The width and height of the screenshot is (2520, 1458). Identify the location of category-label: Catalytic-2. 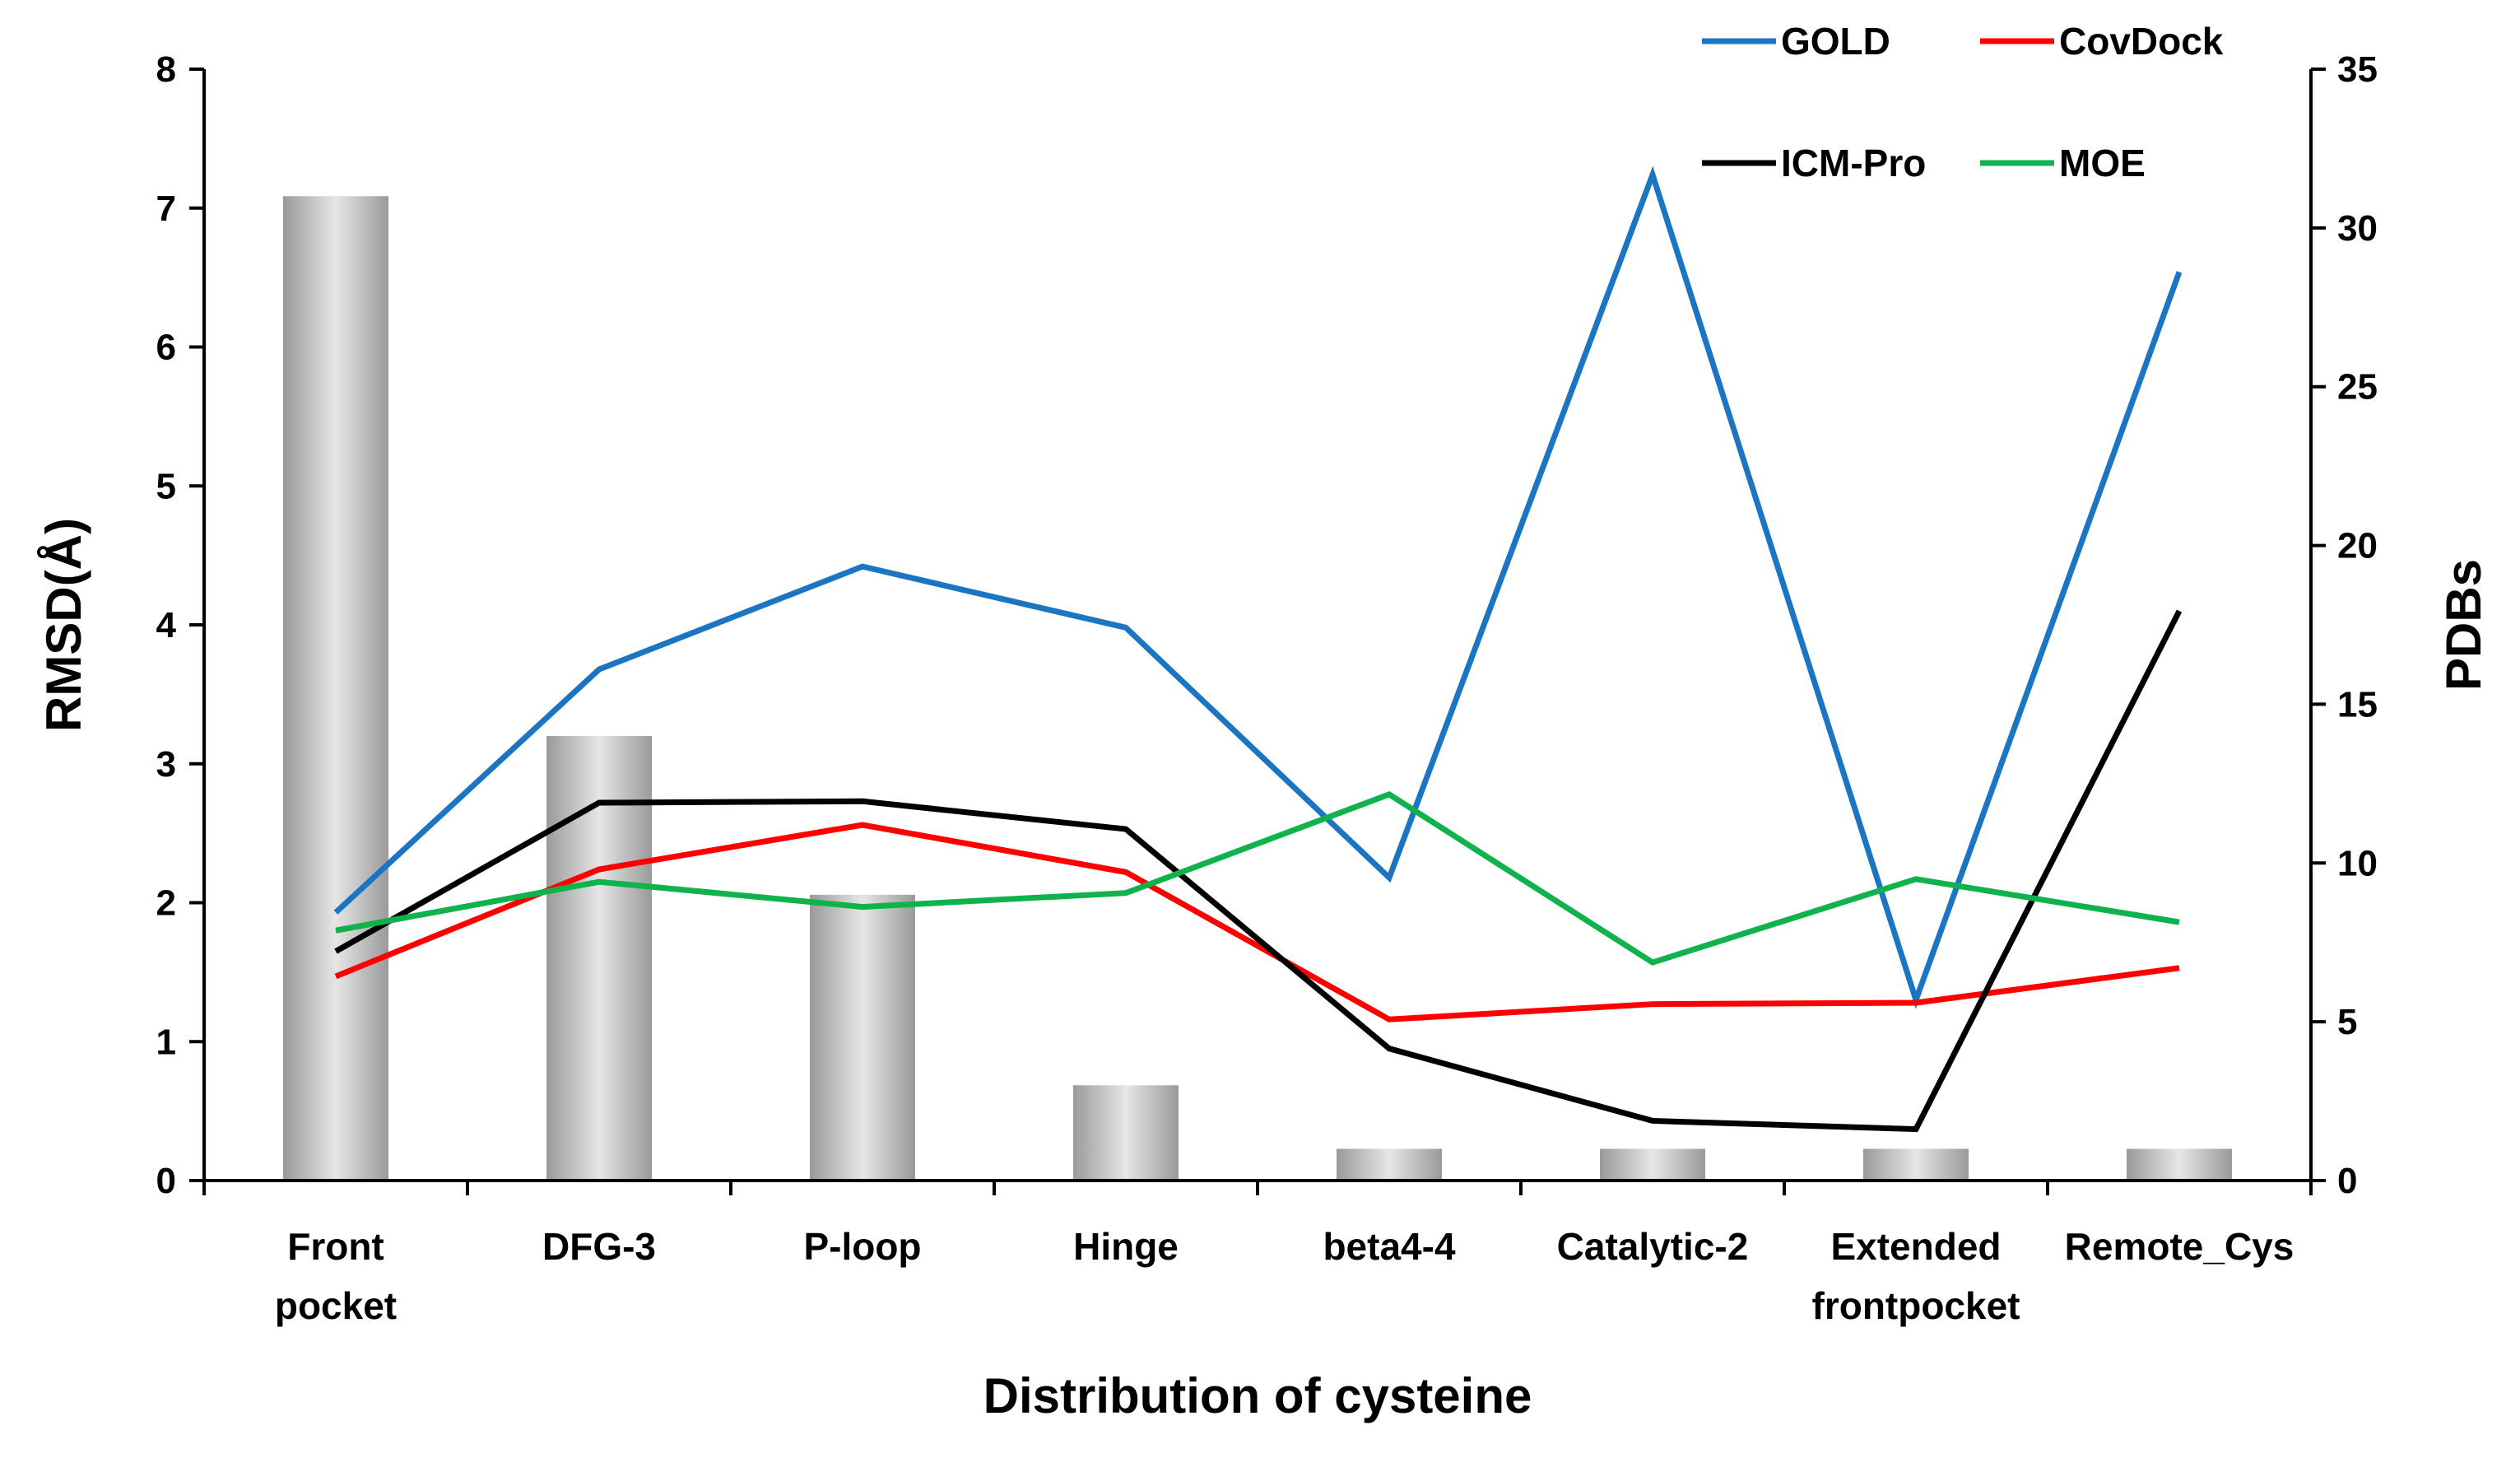
(1653, 1246).